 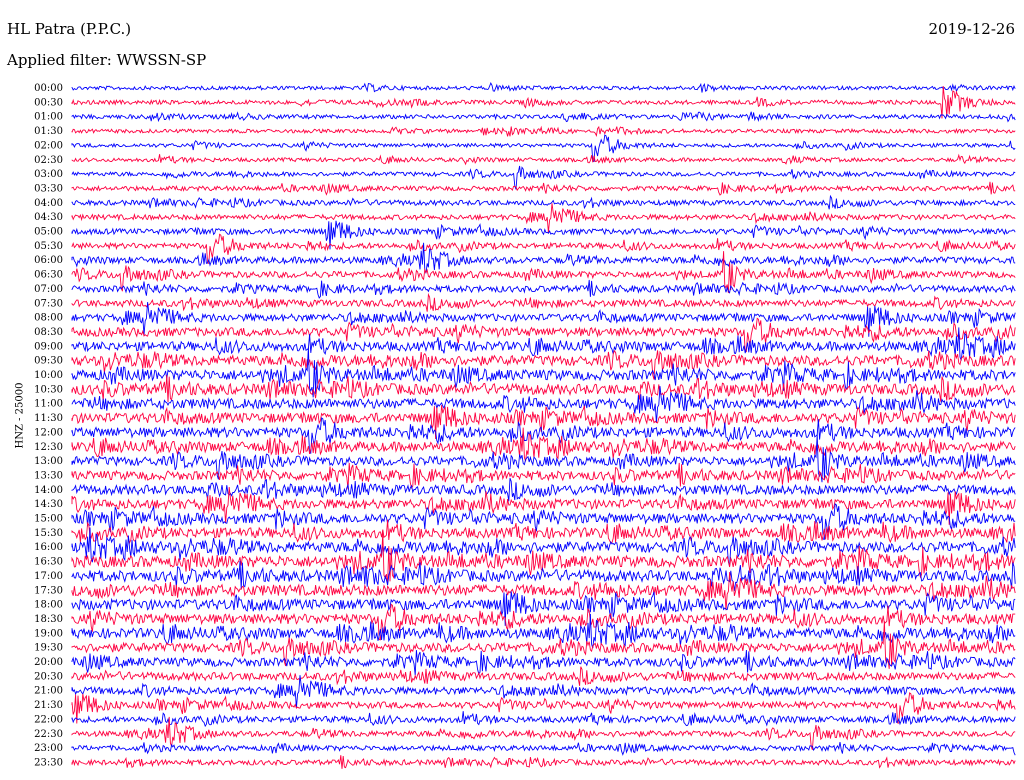 What do you see at coordinates (48, 88) in the screenshot?
I see `row-label: 00:00` at bounding box center [48, 88].